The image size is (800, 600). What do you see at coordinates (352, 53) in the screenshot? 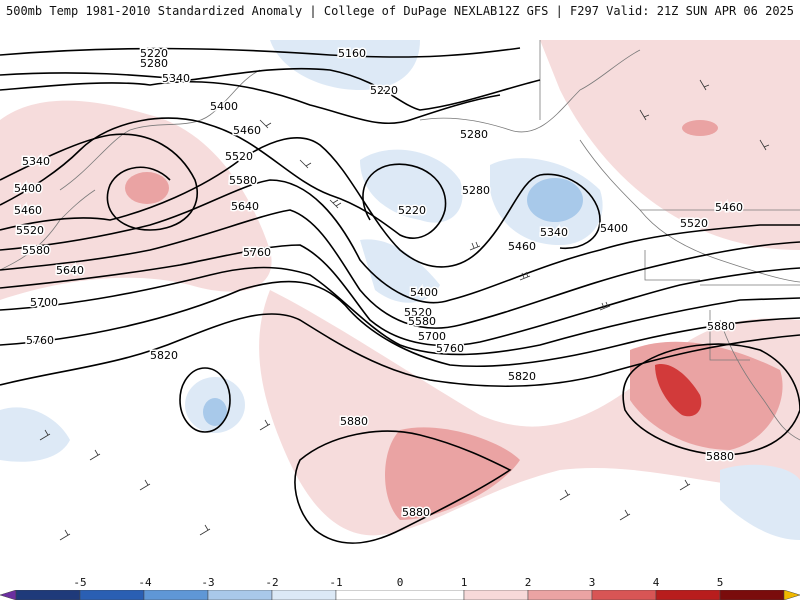
I see `contour-label: 5160` at bounding box center [352, 53].